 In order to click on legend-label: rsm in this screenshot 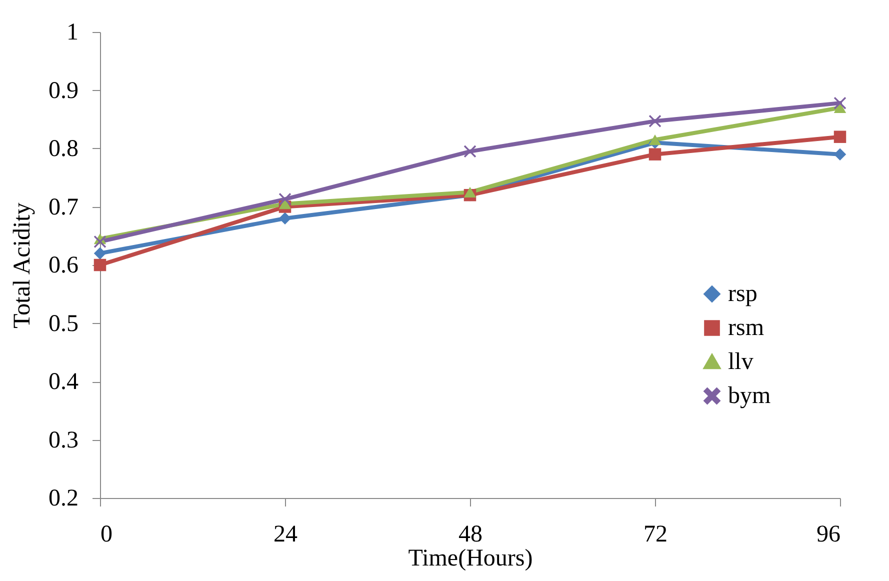, I will do `click(746, 328)`.